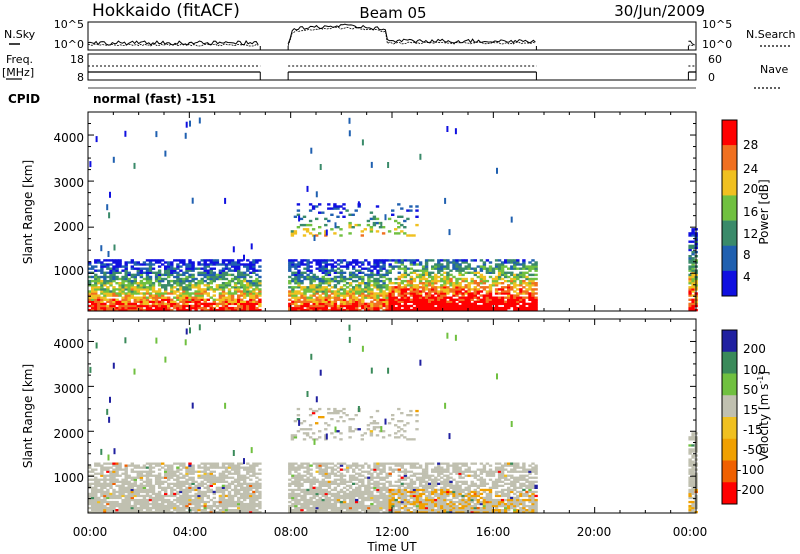  What do you see at coordinates (729, 158) in the screenshot?
I see `power-colorbar-segment` at bounding box center [729, 158].